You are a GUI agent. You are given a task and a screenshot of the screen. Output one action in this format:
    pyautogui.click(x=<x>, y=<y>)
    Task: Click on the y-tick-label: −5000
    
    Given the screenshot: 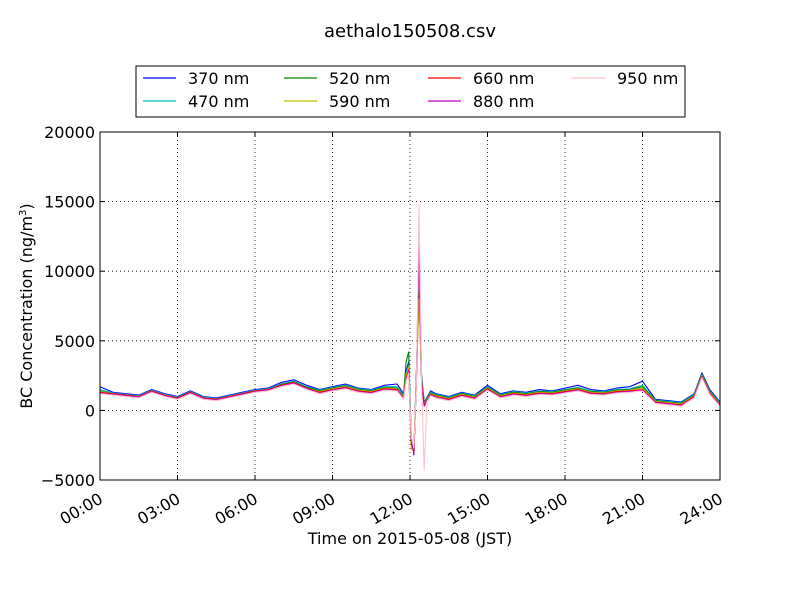 What is the action you would take?
    pyautogui.click(x=68, y=480)
    